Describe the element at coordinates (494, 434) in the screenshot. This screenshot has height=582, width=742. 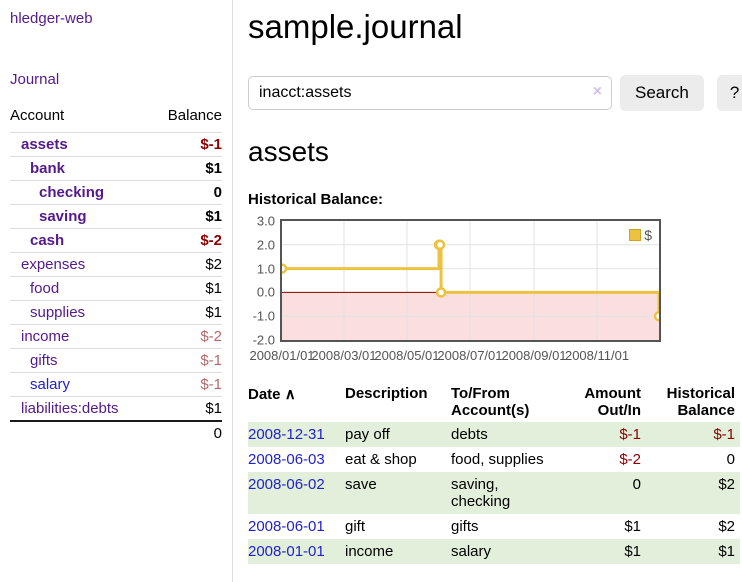
I see `register-row: 2008-12-31 pay off debts $-1 $-1` at that location.